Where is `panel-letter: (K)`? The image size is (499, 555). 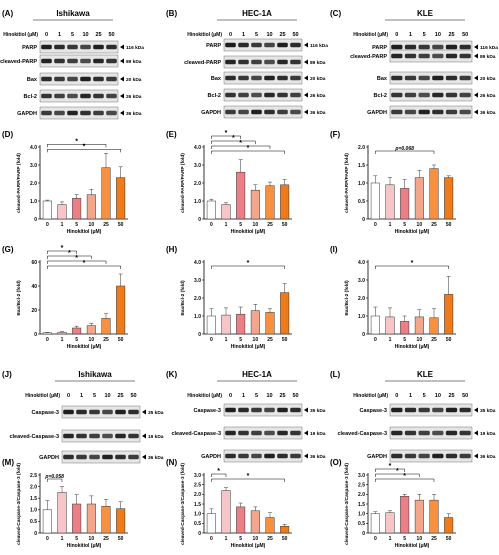
panel-letter: (K) is located at coordinates (171, 374).